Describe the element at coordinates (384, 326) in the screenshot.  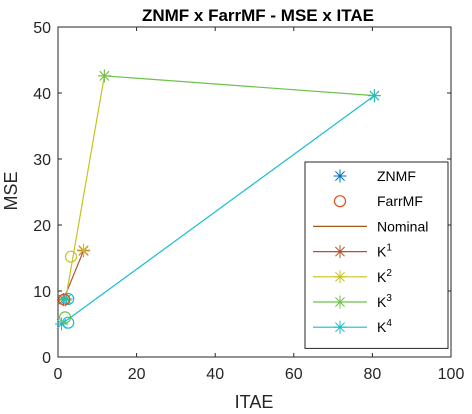
I see `legend-label: K4` at that location.